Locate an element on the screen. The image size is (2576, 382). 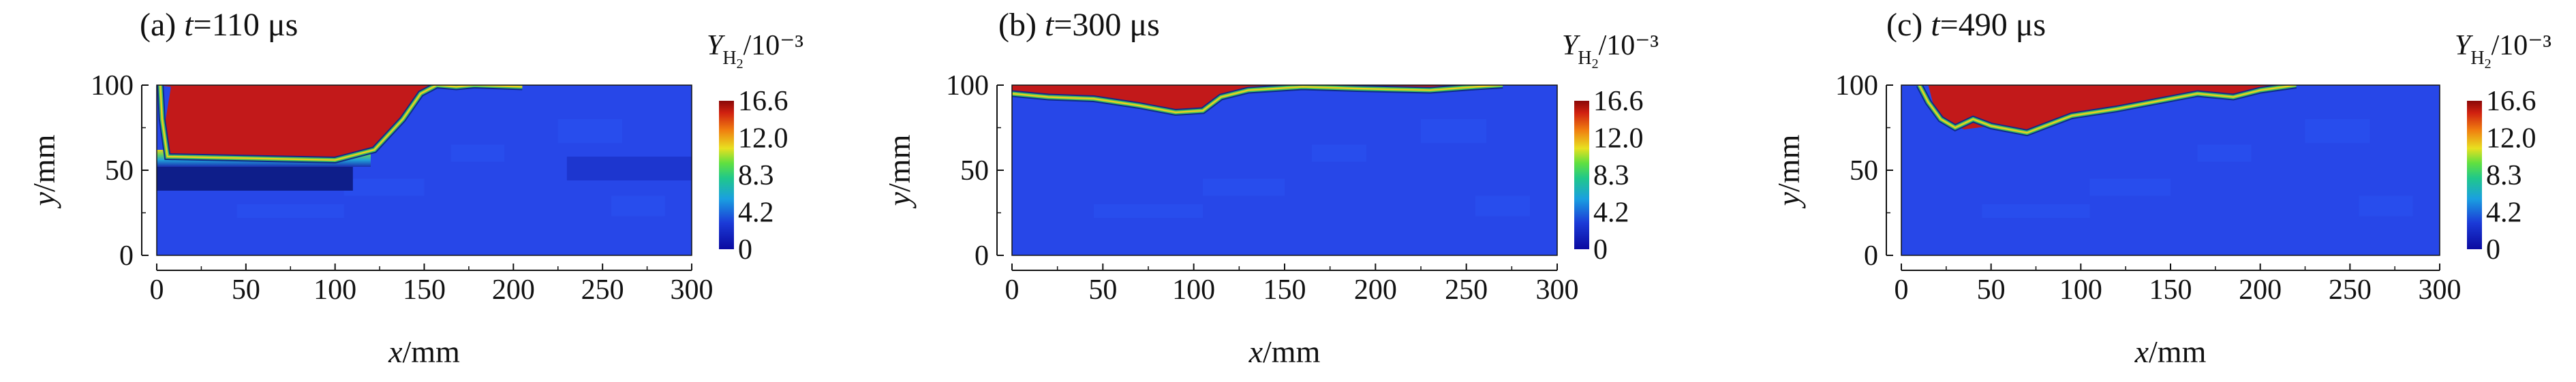
field-background is located at coordinates (1284, 170).